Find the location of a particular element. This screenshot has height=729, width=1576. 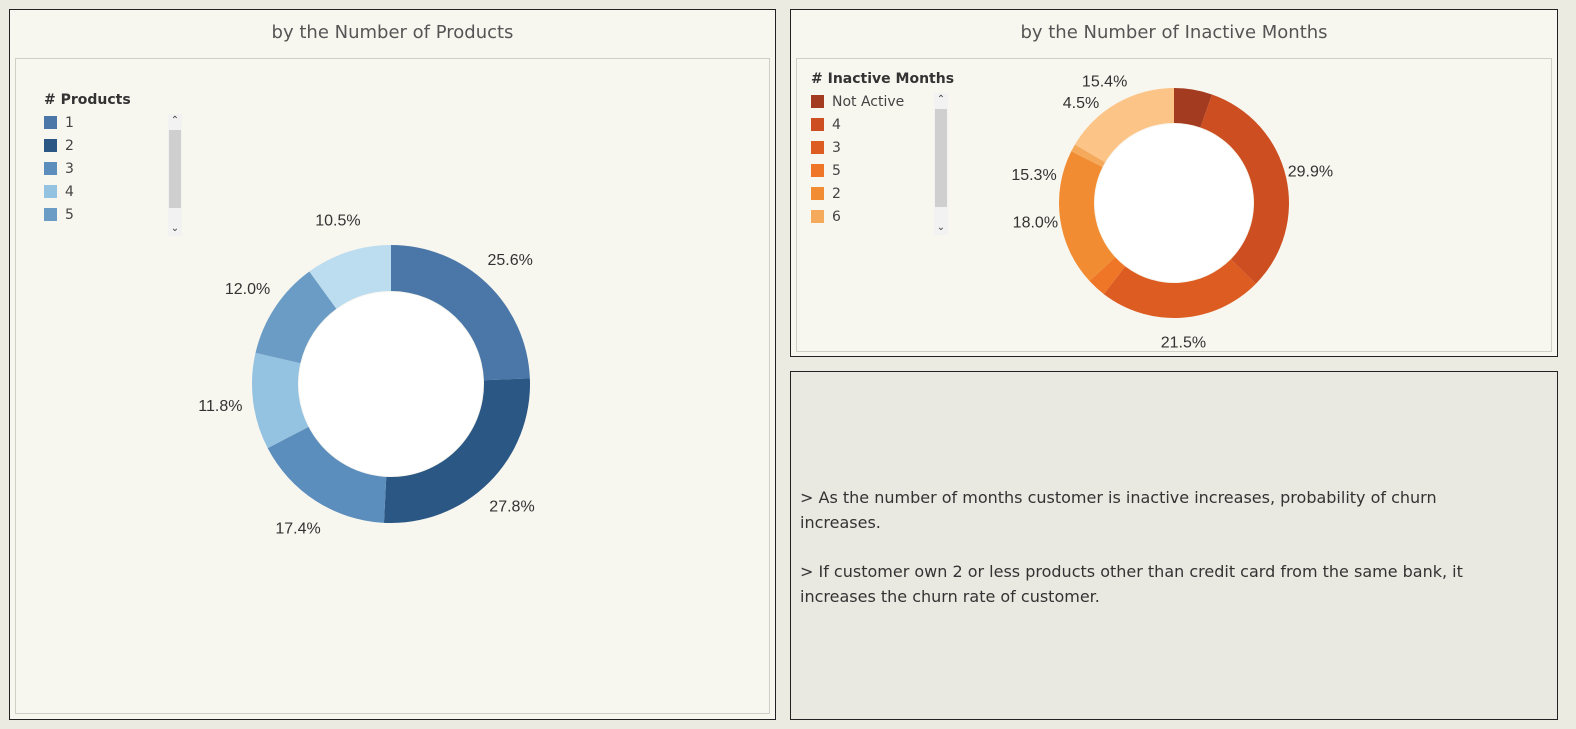

slice-label: 11.8% is located at coordinates (220, 406).